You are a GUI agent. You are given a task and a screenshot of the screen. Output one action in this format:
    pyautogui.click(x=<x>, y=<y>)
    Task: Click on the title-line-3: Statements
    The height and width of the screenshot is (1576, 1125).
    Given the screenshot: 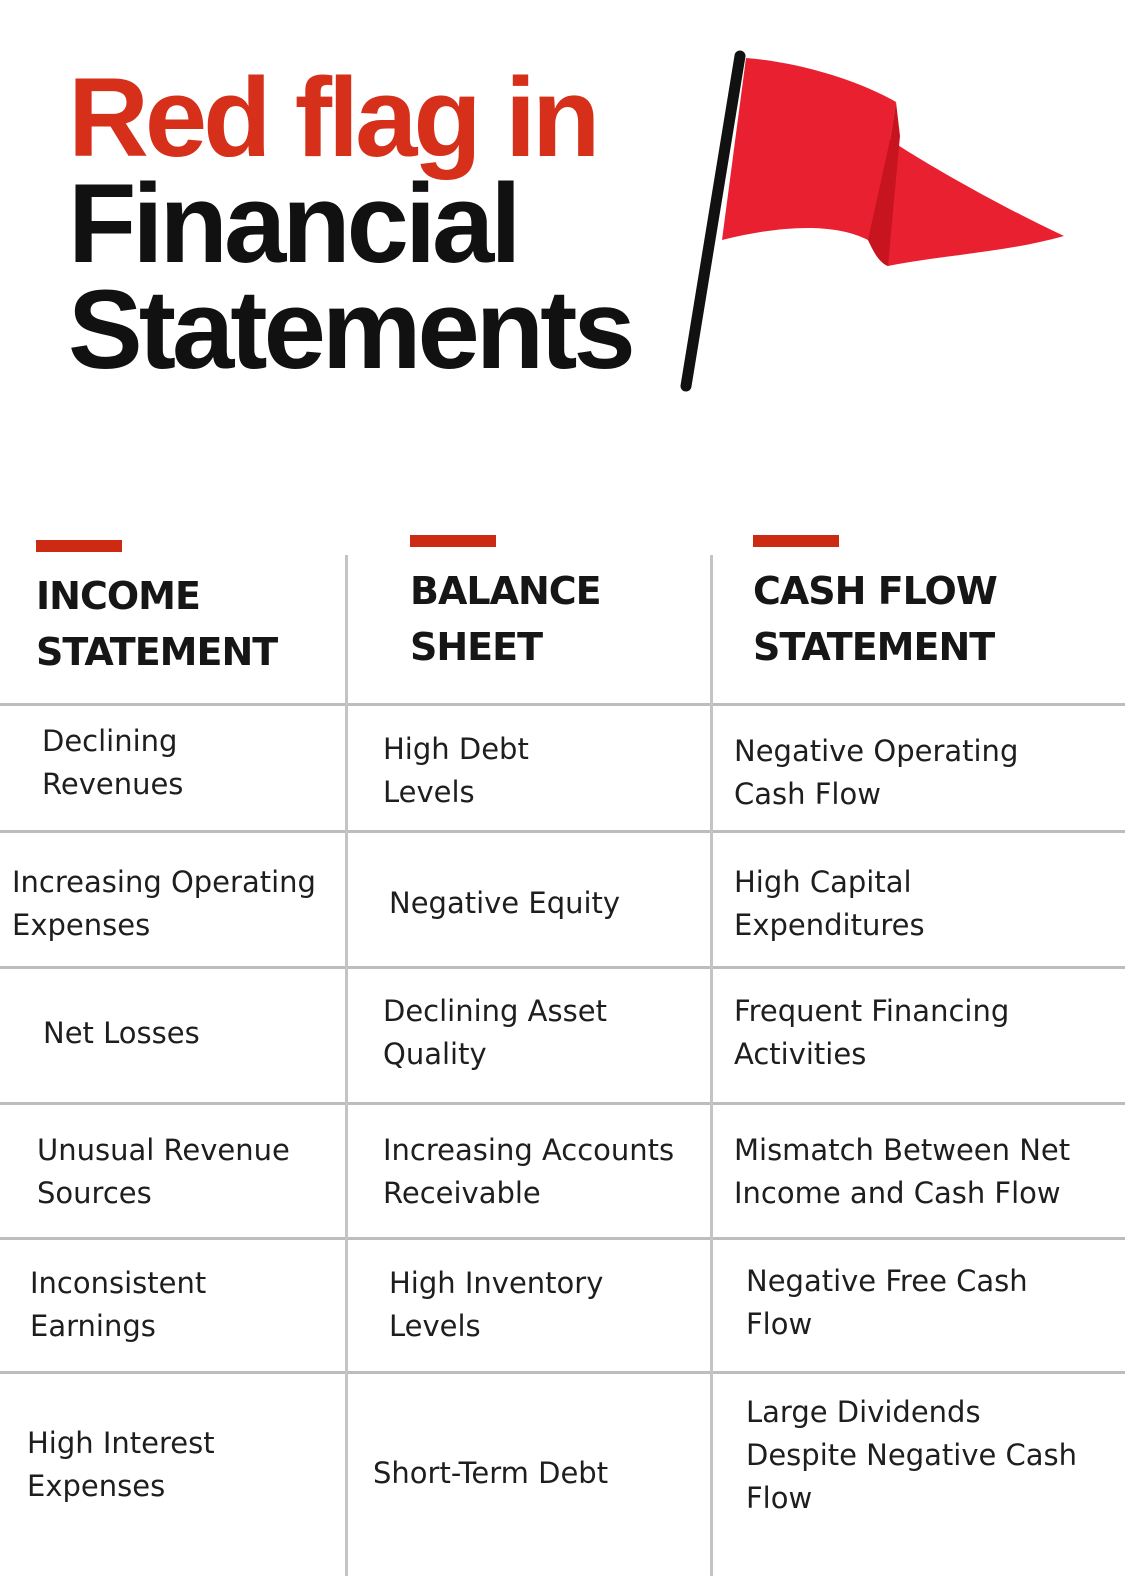 What is the action you would take?
    pyautogui.click(x=352, y=329)
    